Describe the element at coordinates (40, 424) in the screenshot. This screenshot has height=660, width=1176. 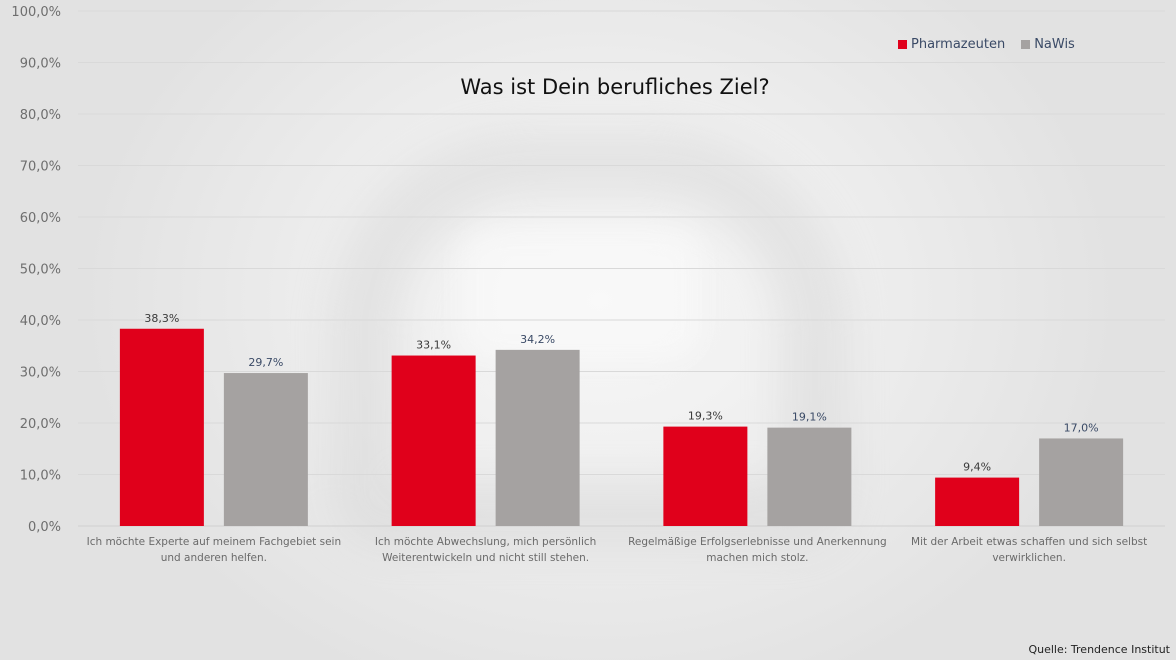
I see `y-tick-label: 20,0%` at that location.